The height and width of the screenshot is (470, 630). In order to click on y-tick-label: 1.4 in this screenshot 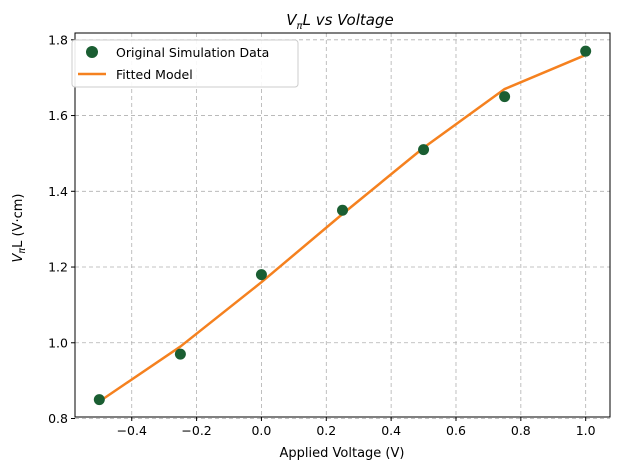, I will do `click(58, 191)`.